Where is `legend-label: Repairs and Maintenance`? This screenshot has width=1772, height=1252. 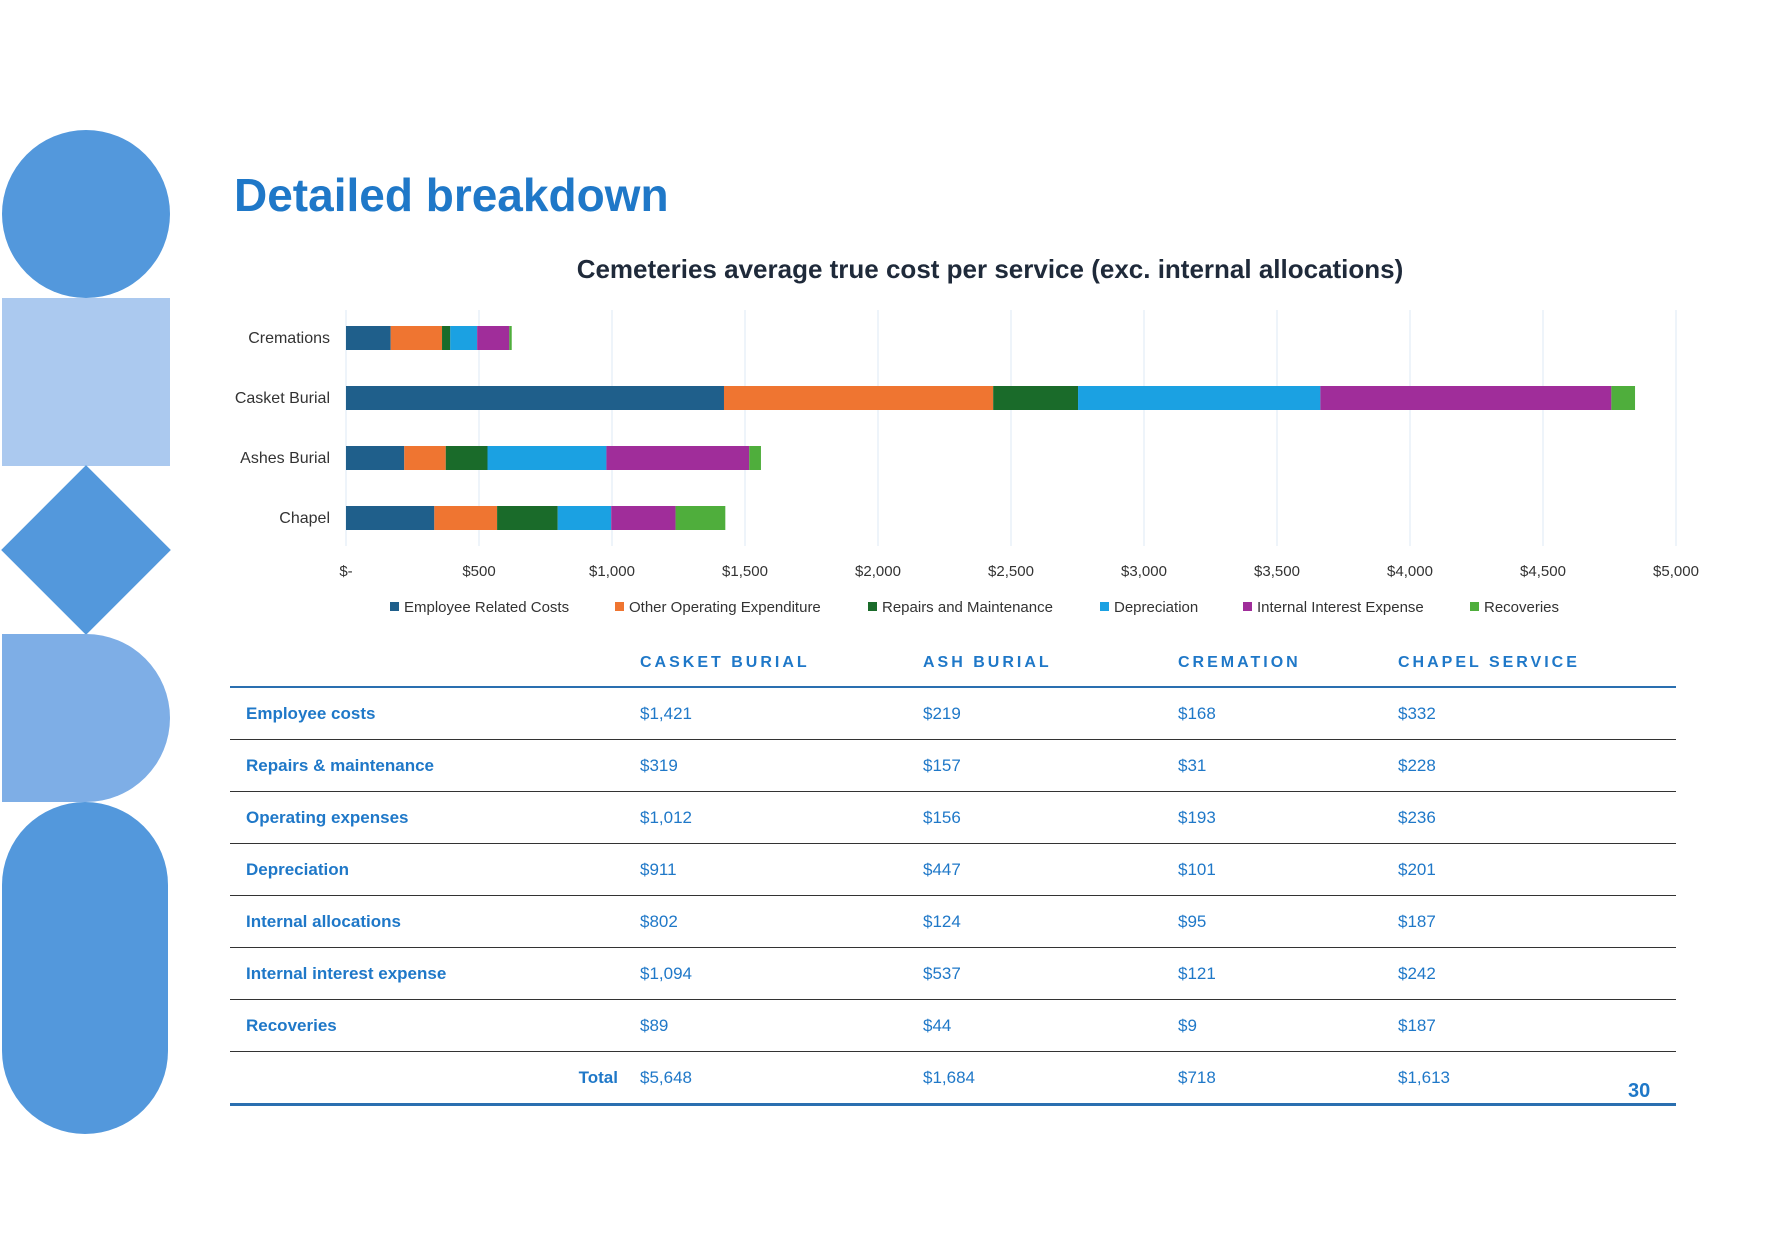 legend-label: Repairs and Maintenance is located at coordinates (967, 607).